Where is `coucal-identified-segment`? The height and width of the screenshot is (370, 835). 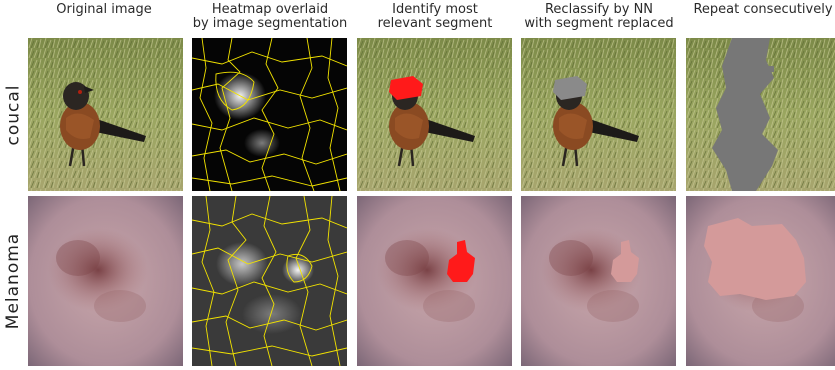 coucal-identified-segment is located at coordinates (434, 114).